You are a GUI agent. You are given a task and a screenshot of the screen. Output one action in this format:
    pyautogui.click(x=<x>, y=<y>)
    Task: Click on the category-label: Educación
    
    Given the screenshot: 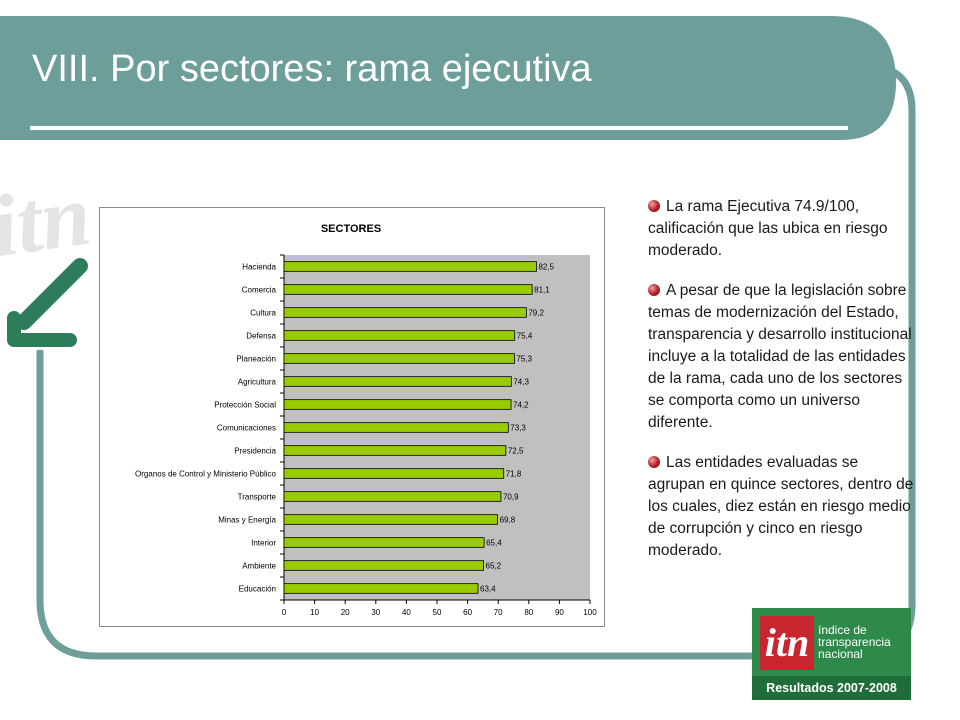 What is the action you would take?
    pyautogui.click(x=257, y=589)
    